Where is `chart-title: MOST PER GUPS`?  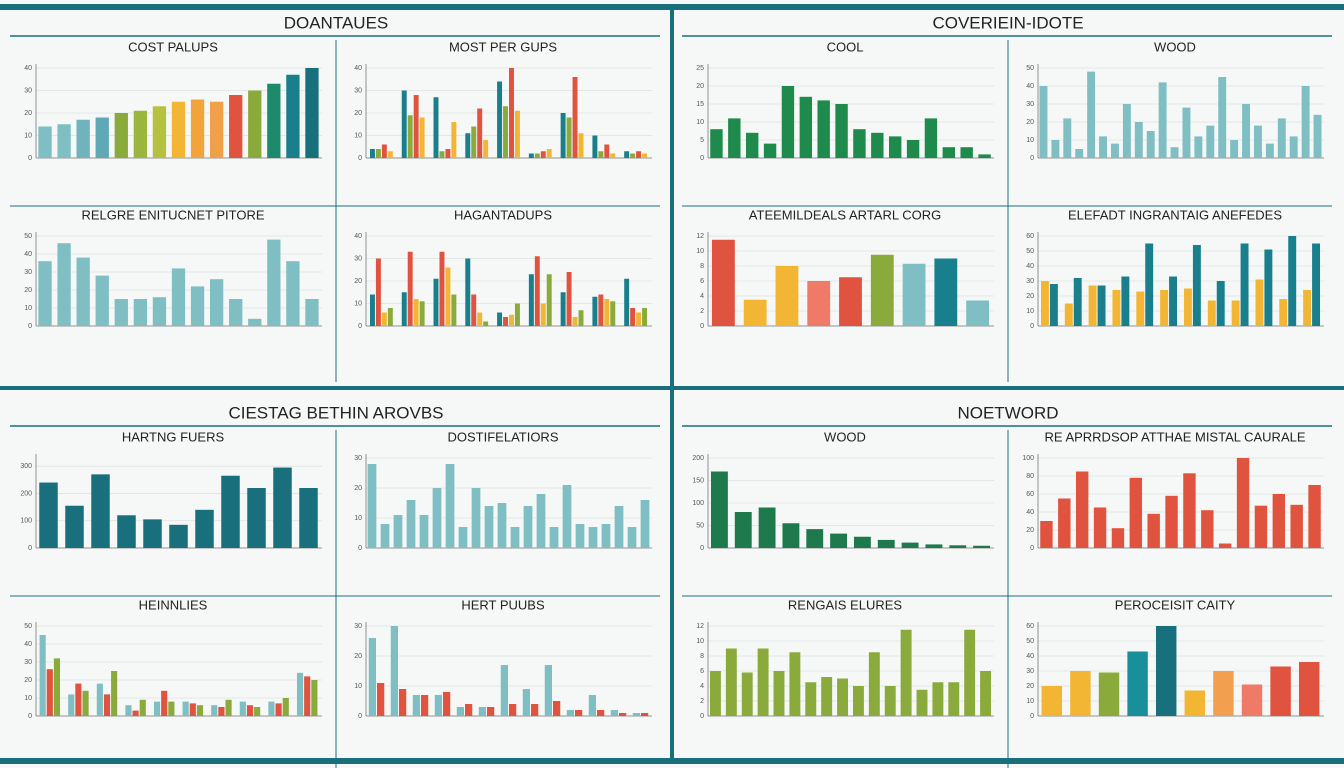 chart-title: MOST PER GUPS is located at coordinates (503, 46).